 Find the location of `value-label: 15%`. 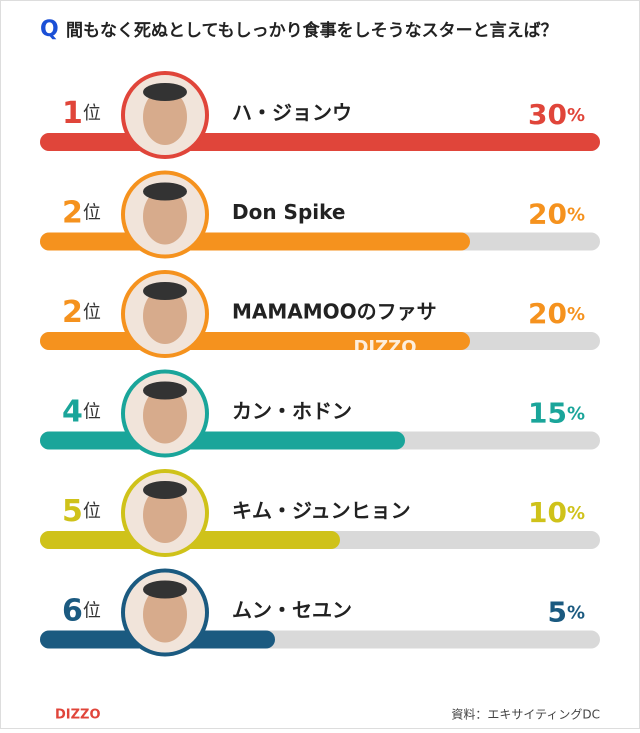

value-label: 15% is located at coordinates (556, 413).